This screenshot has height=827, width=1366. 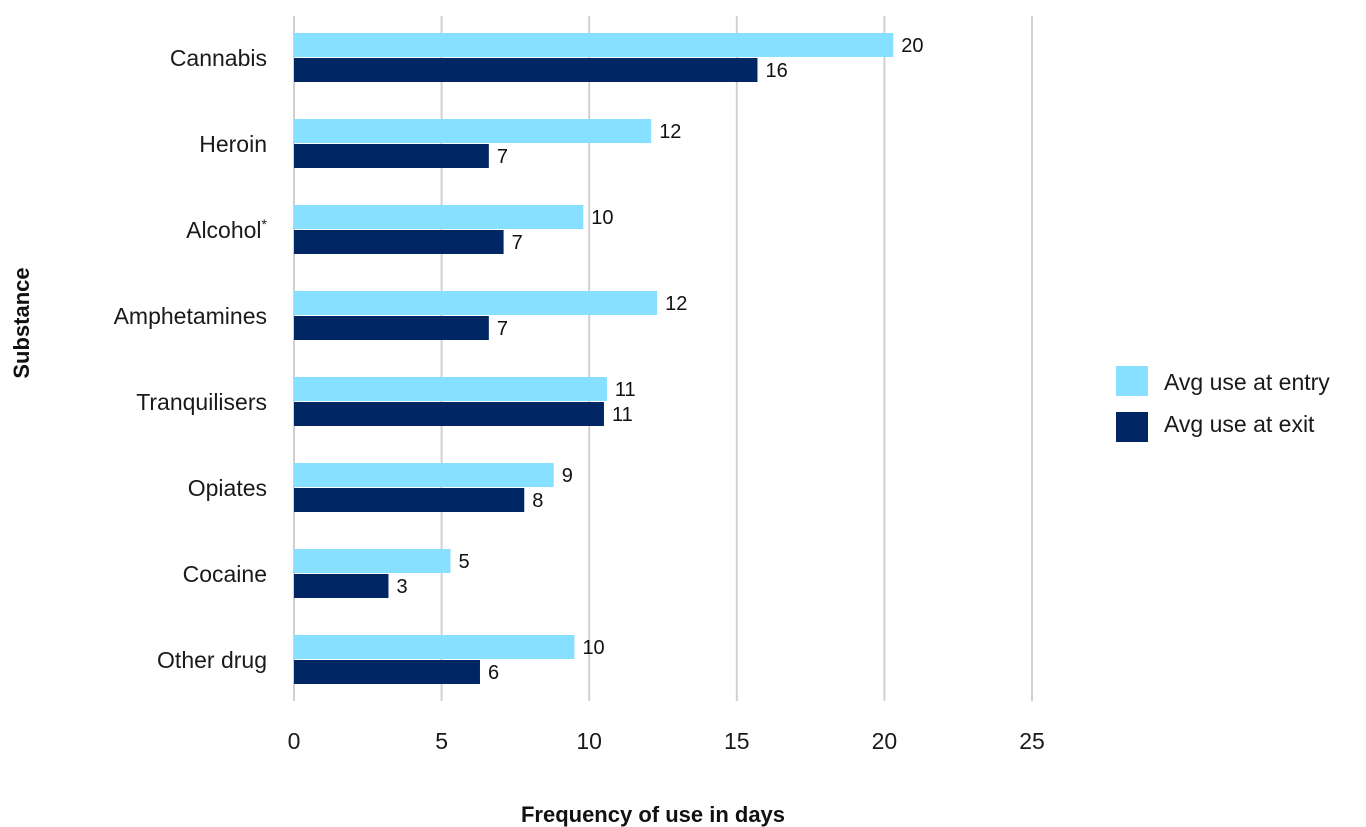 What do you see at coordinates (212, 660) in the screenshot?
I see `category-label: Other drug` at bounding box center [212, 660].